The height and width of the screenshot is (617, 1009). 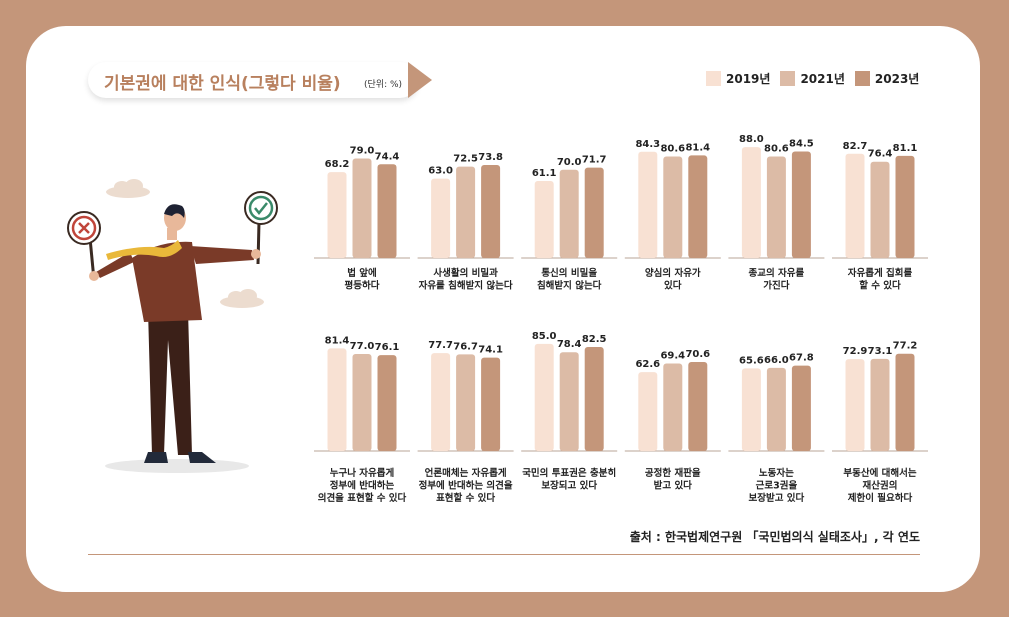 I want to click on legend-label-2019: 2019년, so click(x=748, y=79).